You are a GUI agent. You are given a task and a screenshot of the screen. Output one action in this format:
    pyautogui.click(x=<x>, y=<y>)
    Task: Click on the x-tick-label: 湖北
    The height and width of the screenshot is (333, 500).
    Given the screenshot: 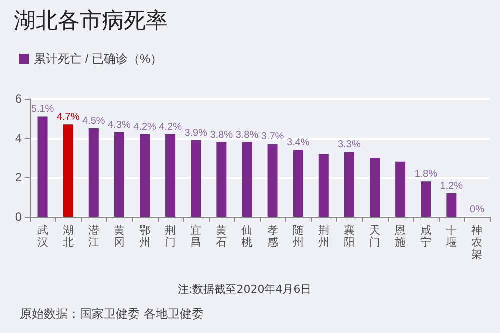 What is the action you would take?
    pyautogui.click(x=68, y=237)
    